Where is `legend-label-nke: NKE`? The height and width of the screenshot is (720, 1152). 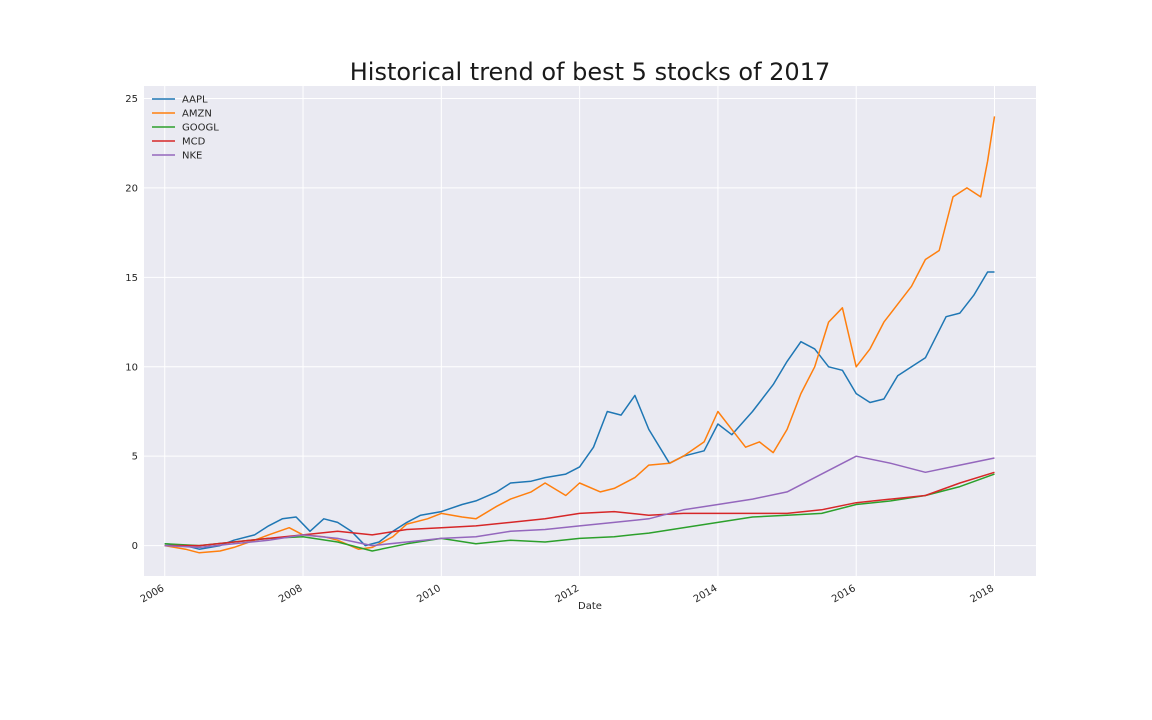 legend-label-nke: NKE is located at coordinates (192, 156).